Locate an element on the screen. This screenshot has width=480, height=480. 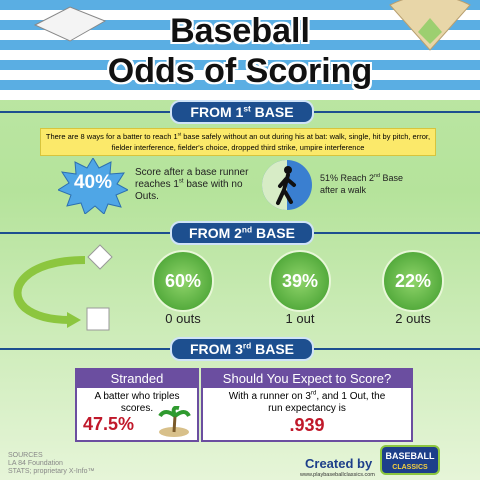
walk-text: 51% Reach 2nd Base after a walk is located at coordinates (367, 184).